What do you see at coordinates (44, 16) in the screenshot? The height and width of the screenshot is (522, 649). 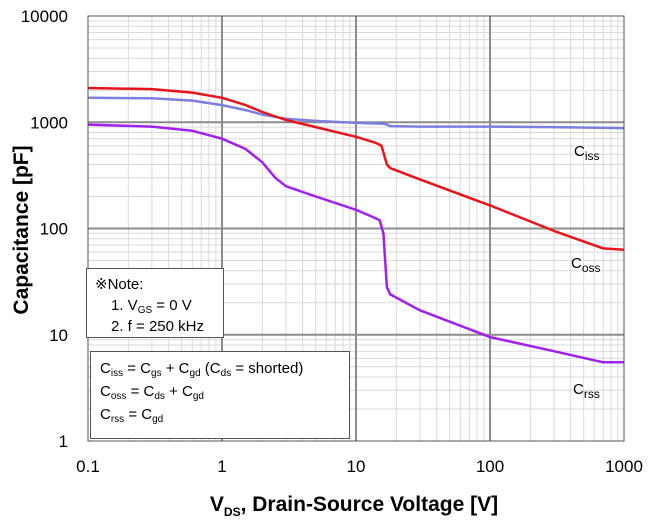 I see `y-tick-label: 10000` at bounding box center [44, 16].